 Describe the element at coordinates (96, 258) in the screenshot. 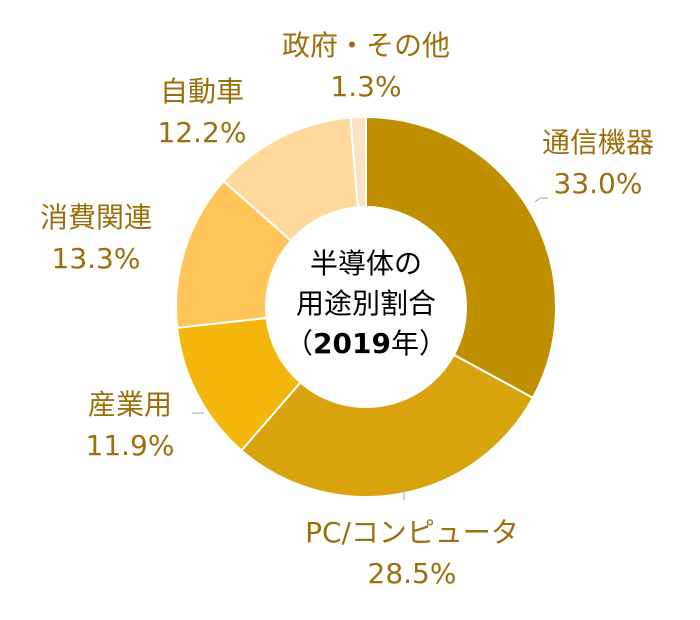

I see `slice-value-label-3: 13.3%` at that location.